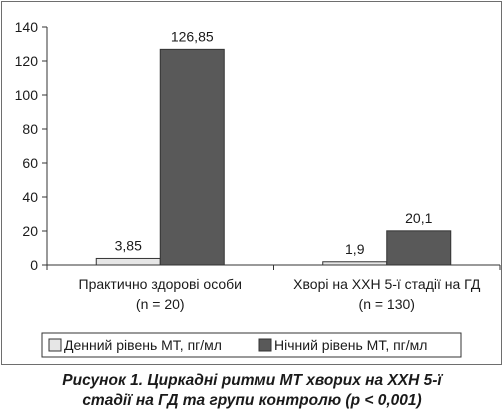  What do you see at coordinates (30, 197) in the screenshot?
I see `y-tick-label: 40` at bounding box center [30, 197].